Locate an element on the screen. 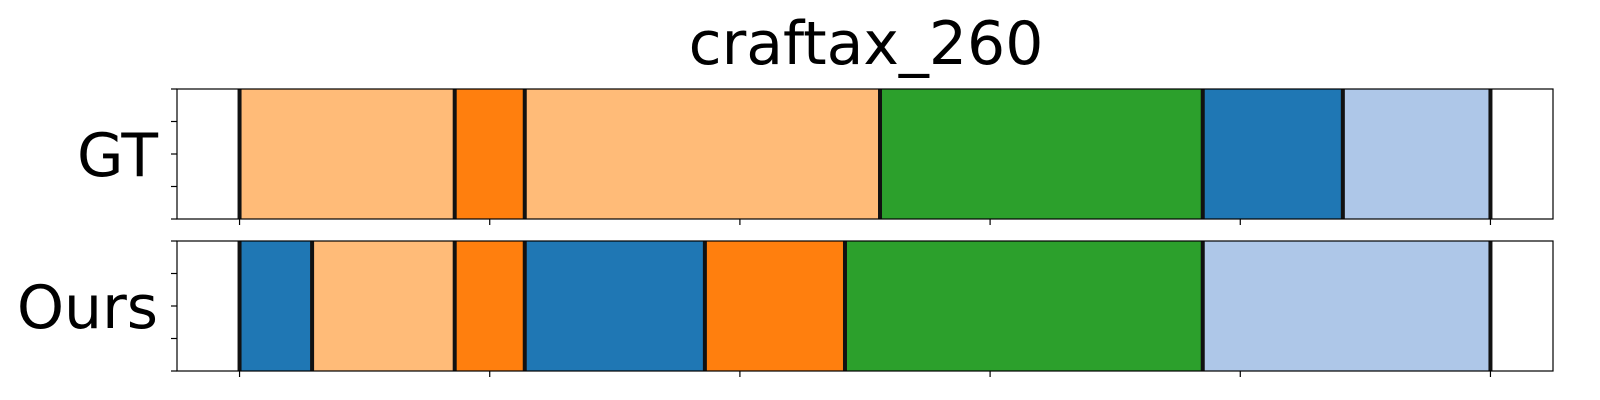  row-label-1: Ours is located at coordinates (87, 308).